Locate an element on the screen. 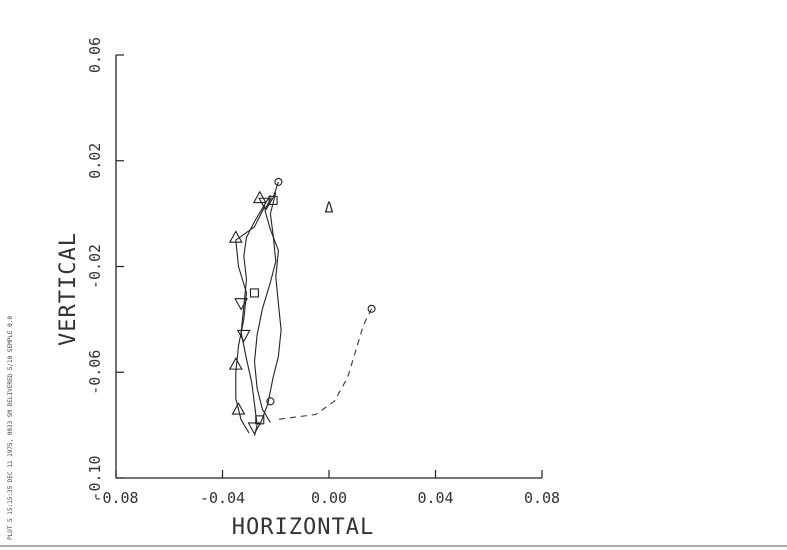 The image size is (787, 550). series-layer is located at coordinates (304, 308).